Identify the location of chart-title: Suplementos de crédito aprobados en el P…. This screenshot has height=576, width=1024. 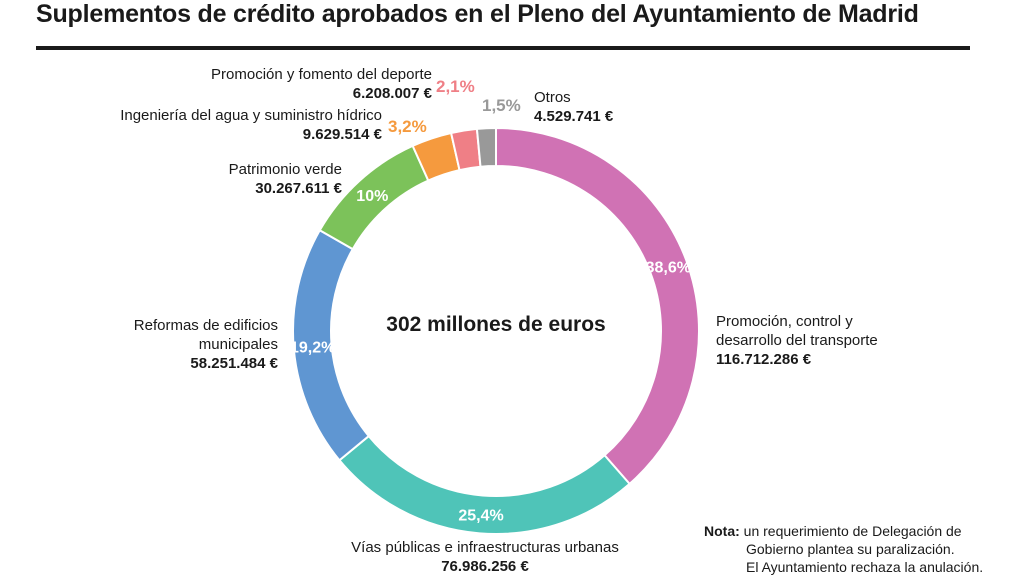
(477, 14).